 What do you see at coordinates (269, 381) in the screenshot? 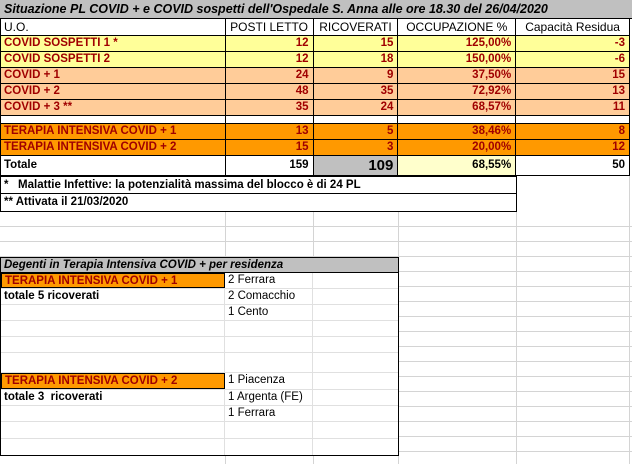
I see `residence-entry: 1 Piacenza` at bounding box center [269, 381].